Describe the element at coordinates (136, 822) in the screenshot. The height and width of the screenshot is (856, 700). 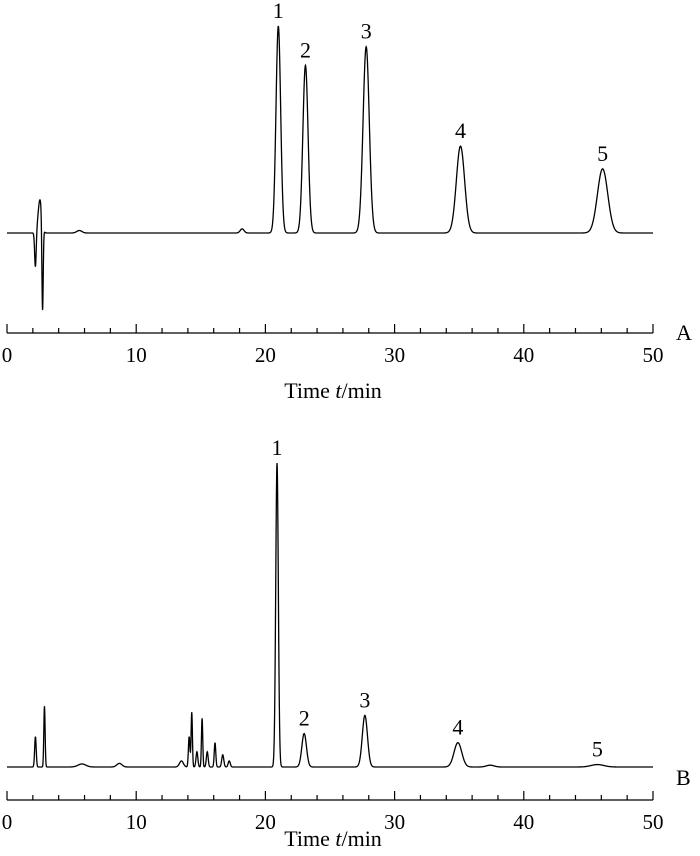
I see `x-tick-label-b-10: 10` at that location.